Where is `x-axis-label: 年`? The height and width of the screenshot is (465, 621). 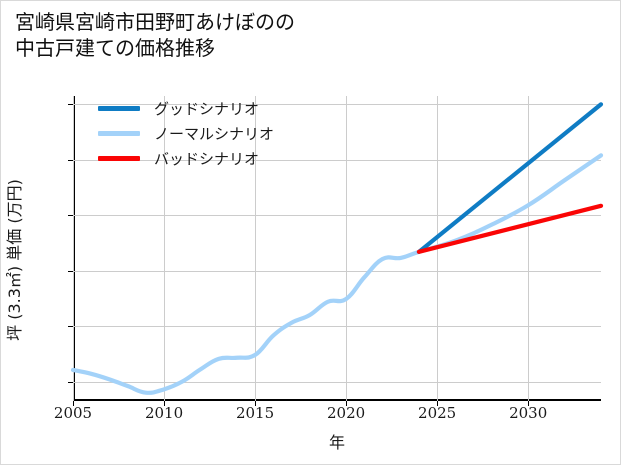 x-axis-label: 年 is located at coordinates (336, 442).